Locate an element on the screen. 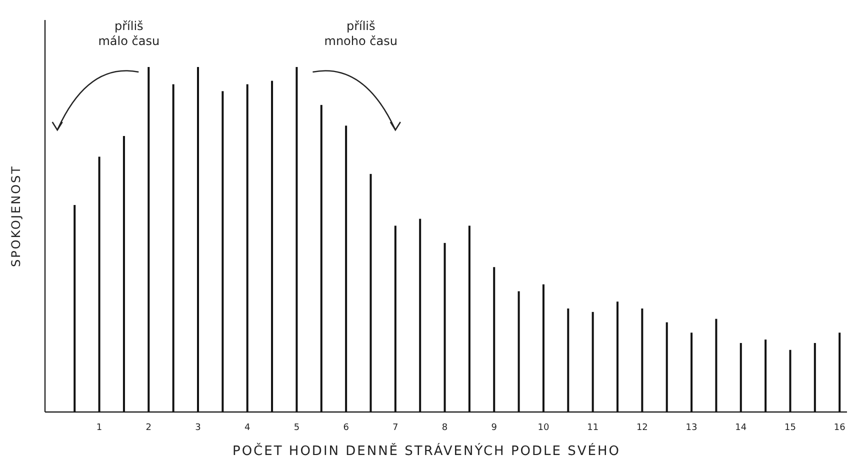 The height and width of the screenshot is (465, 853). x-tick-label: 1 is located at coordinates (99, 428).